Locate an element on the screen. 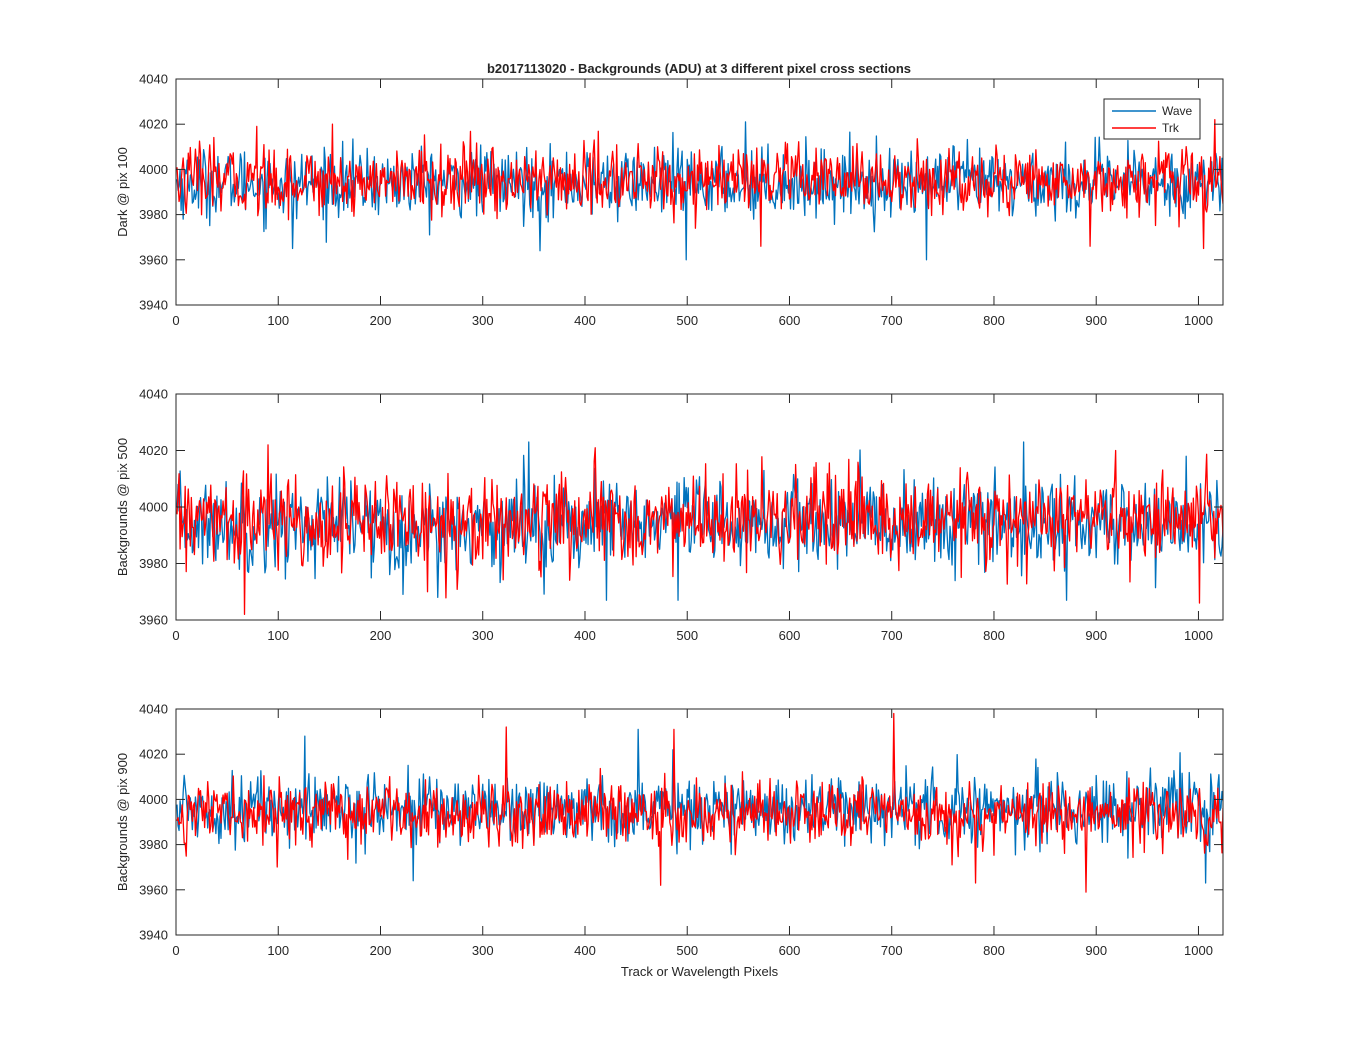  legend-label-wave: Wave is located at coordinates (1177, 111).